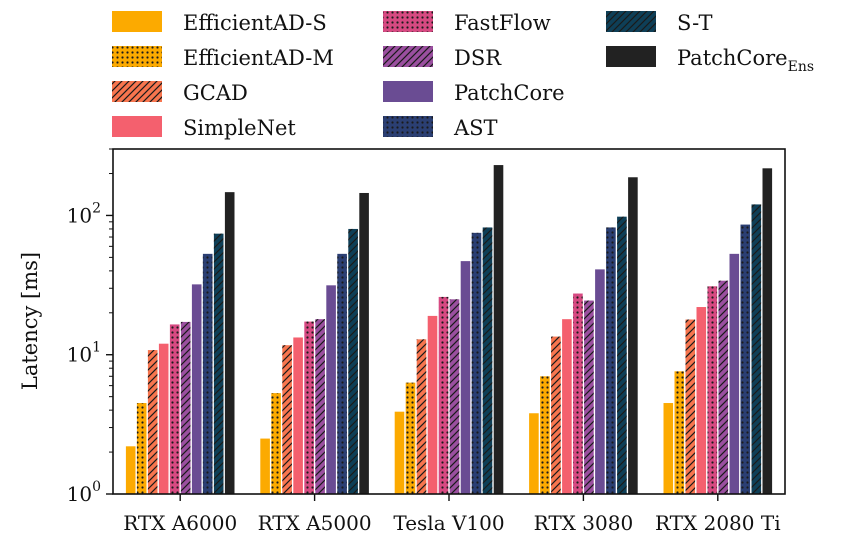  I want to click on bar-patchcore-ens-rtx-2080-ti, so click(767, 331).